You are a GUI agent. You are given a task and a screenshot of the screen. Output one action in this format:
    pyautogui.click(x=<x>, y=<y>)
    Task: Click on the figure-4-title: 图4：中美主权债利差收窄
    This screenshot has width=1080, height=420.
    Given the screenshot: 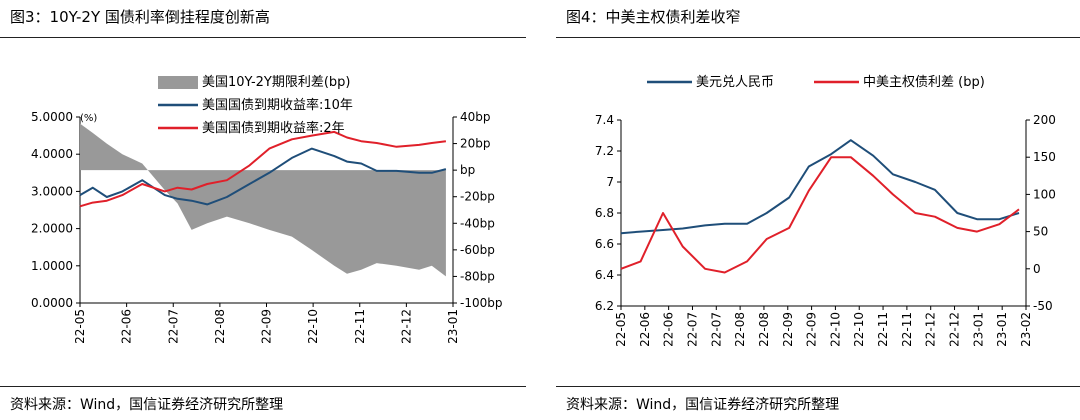 What is the action you would take?
    pyautogui.click(x=653, y=17)
    